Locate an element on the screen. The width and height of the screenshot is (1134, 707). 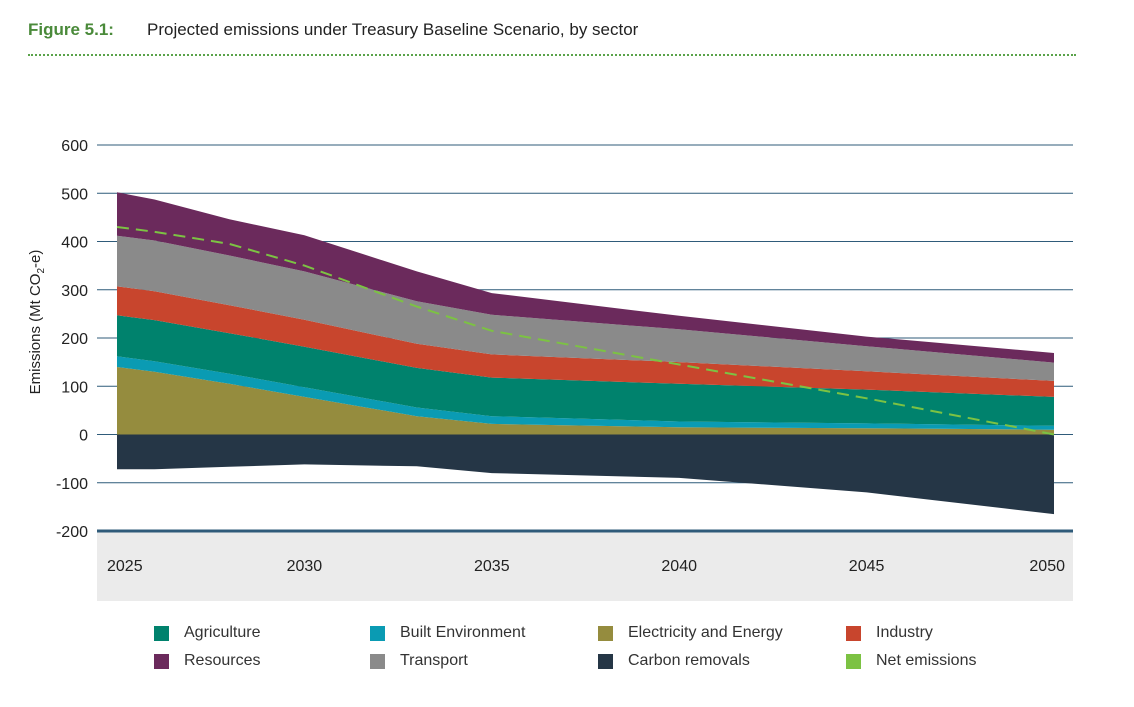
legend-item-resources: Resources is located at coordinates (207, 661).